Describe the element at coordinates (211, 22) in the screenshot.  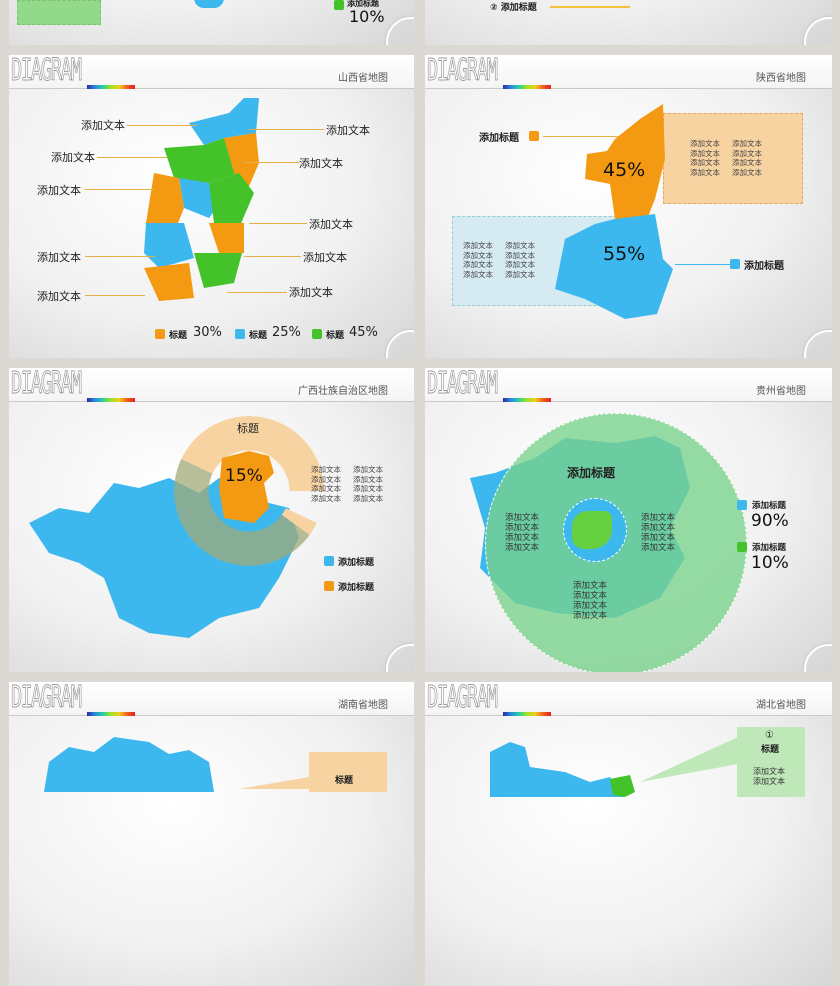
I see `slide-partial-left: 添加标题 10%` at that location.